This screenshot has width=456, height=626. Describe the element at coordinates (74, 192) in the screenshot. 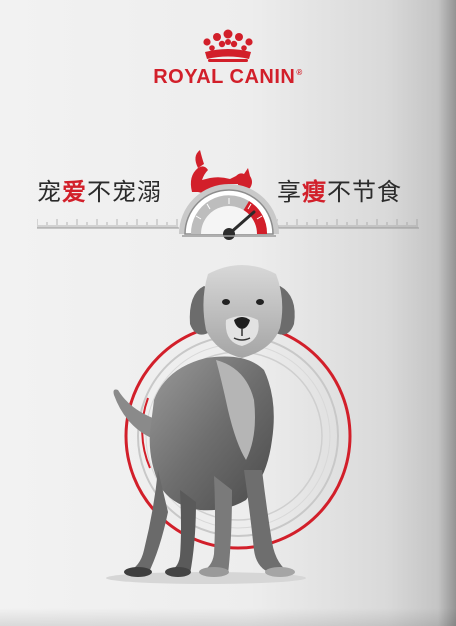

I see `slogan-left-highlight: 爱` at that location.